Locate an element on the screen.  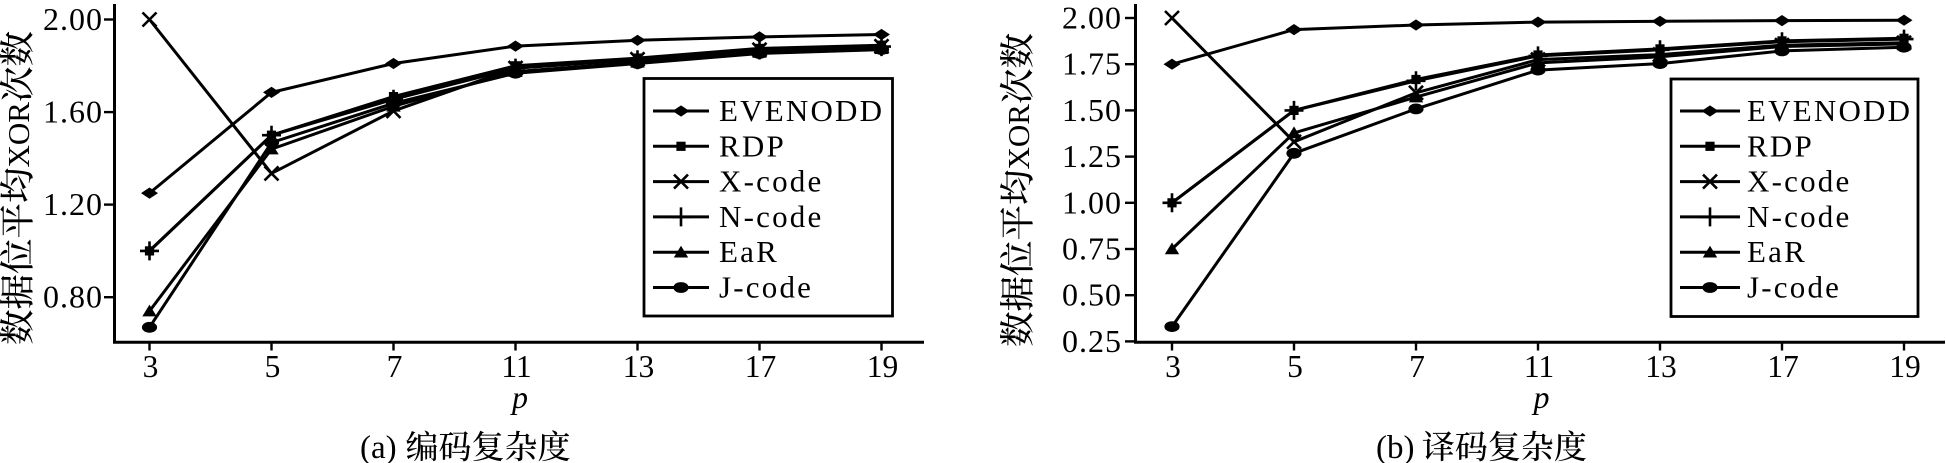
svg-text: 0.50 is located at coordinates (1092, 295).